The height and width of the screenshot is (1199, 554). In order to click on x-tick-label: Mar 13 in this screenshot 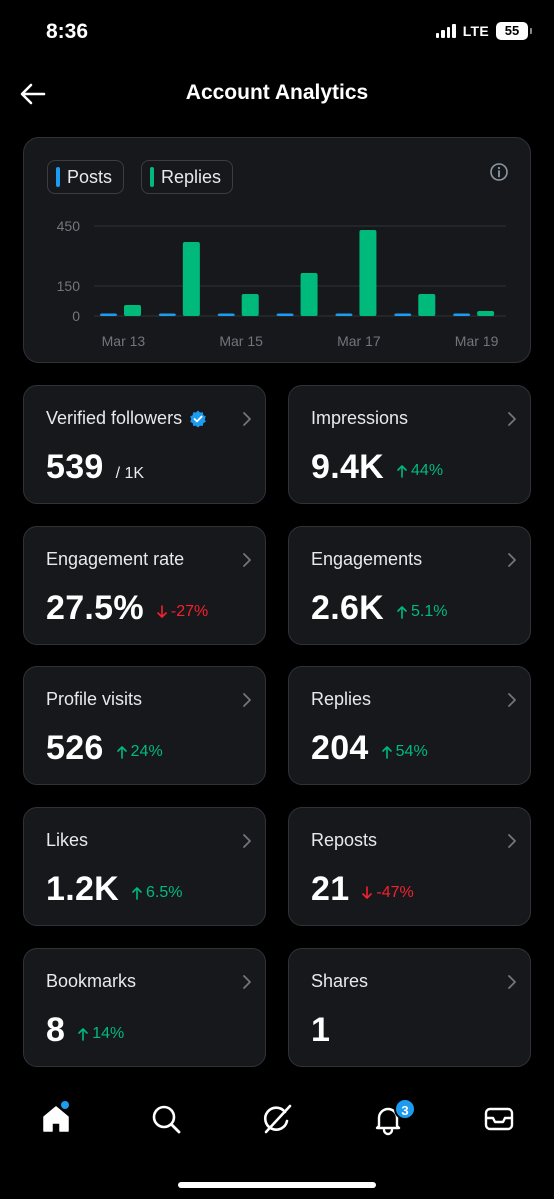, I will do `click(124, 341)`.